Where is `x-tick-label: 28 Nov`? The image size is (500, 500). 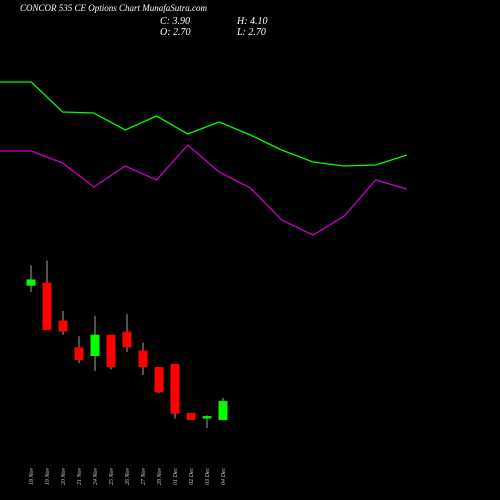
x-tick-label: 28 Nov is located at coordinates (160, 476).